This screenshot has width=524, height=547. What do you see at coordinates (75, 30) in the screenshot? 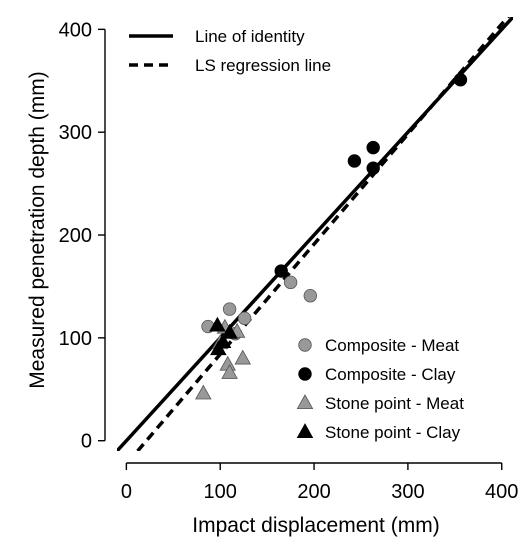
I see `y-tick-label: 400` at bounding box center [75, 30].